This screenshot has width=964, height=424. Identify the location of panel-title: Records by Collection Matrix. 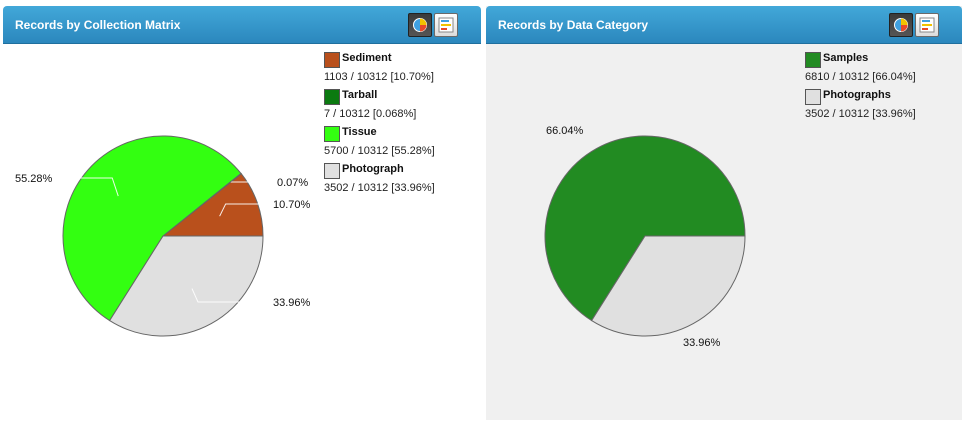
(98, 25).